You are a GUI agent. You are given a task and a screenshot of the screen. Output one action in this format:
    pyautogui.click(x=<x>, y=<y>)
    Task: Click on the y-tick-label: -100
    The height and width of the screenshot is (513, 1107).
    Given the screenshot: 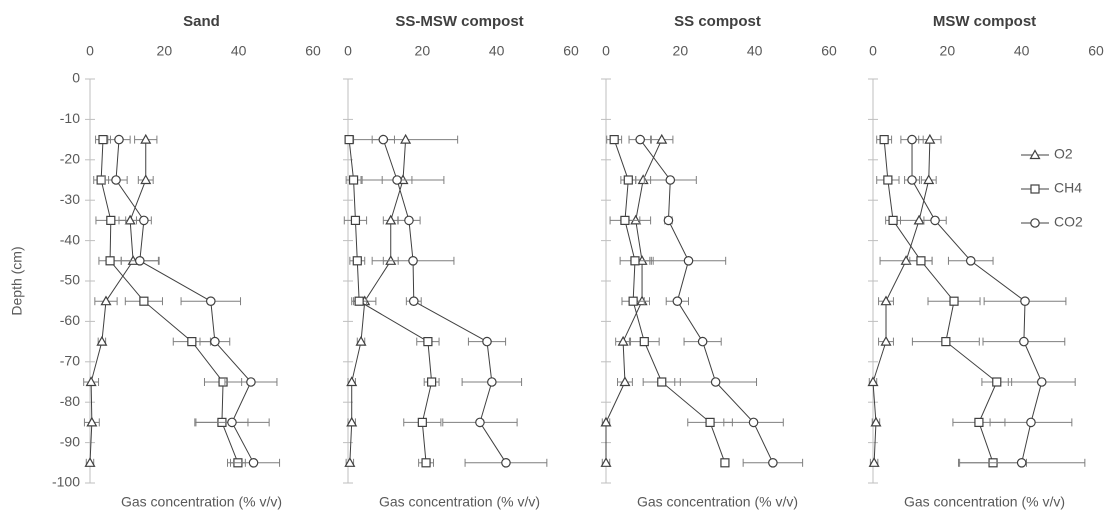 What is the action you would take?
    pyautogui.click(x=66, y=482)
    